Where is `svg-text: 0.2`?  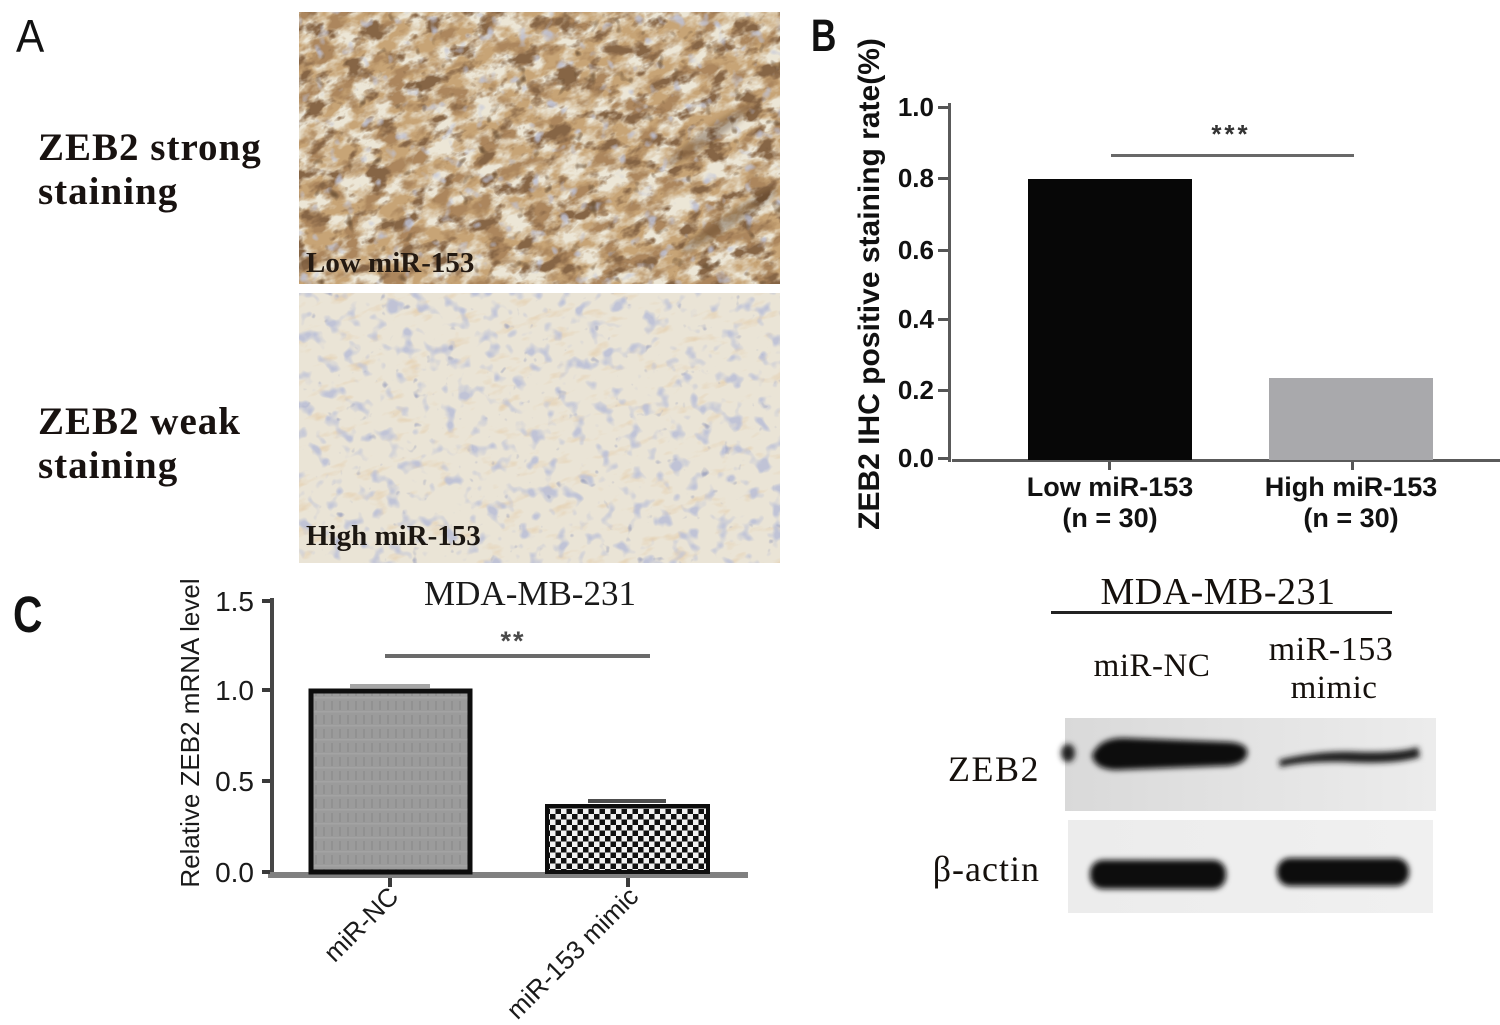
svg-text: 0.2 is located at coordinates (916, 390).